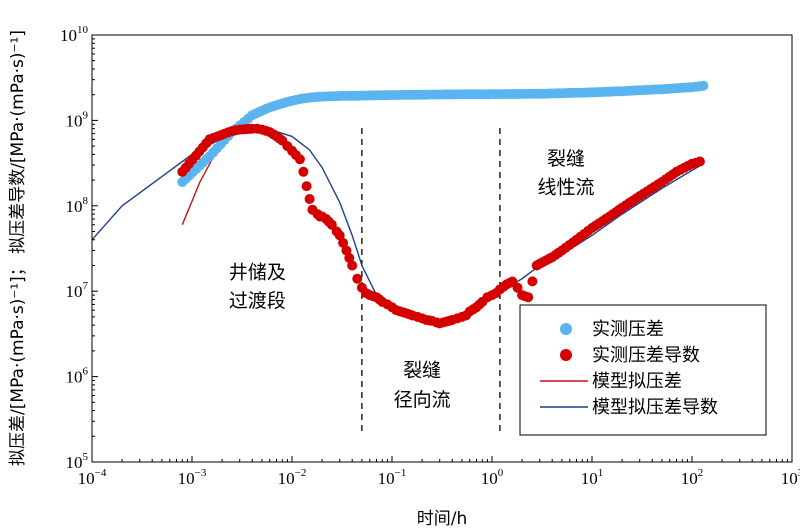  I want to click on regime-annotation: 线性流, so click(566, 187).